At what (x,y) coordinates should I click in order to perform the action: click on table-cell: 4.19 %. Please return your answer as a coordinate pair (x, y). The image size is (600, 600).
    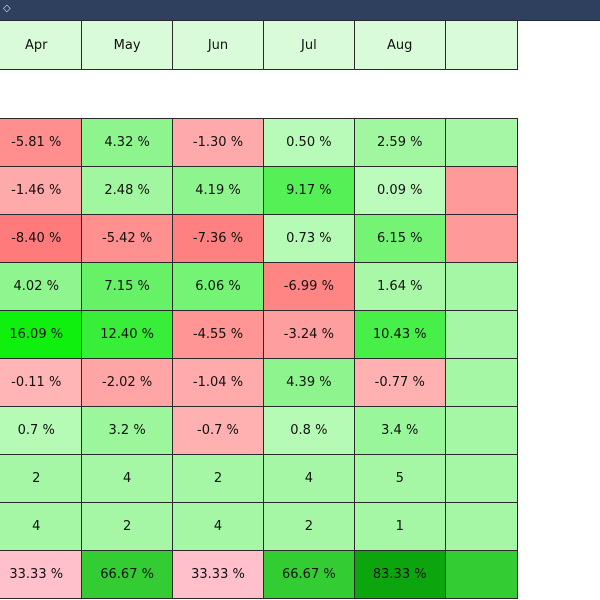
    Looking at the image, I should click on (218, 190).